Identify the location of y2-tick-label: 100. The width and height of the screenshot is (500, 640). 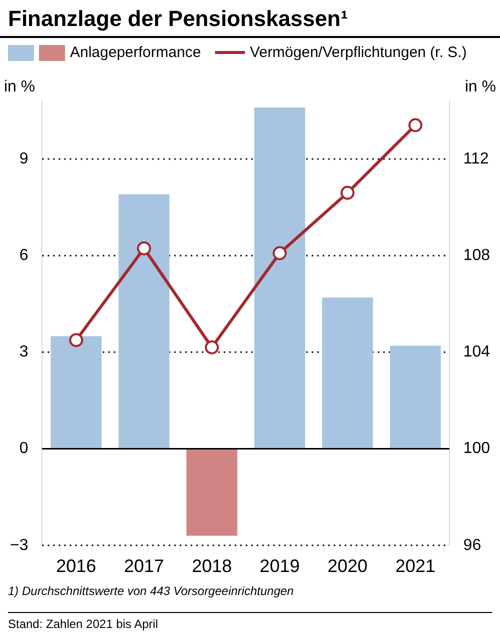
(476, 449).